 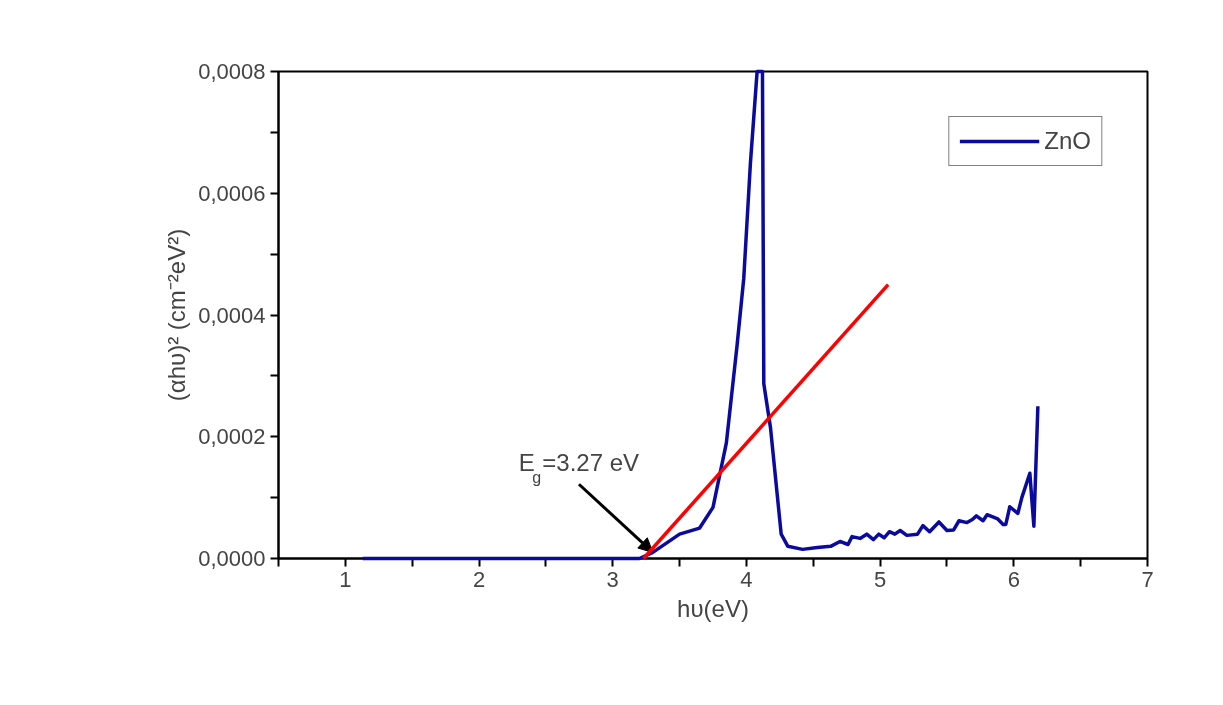 What do you see at coordinates (1013, 579) in the screenshot?
I see `x-tick-label: 6` at bounding box center [1013, 579].